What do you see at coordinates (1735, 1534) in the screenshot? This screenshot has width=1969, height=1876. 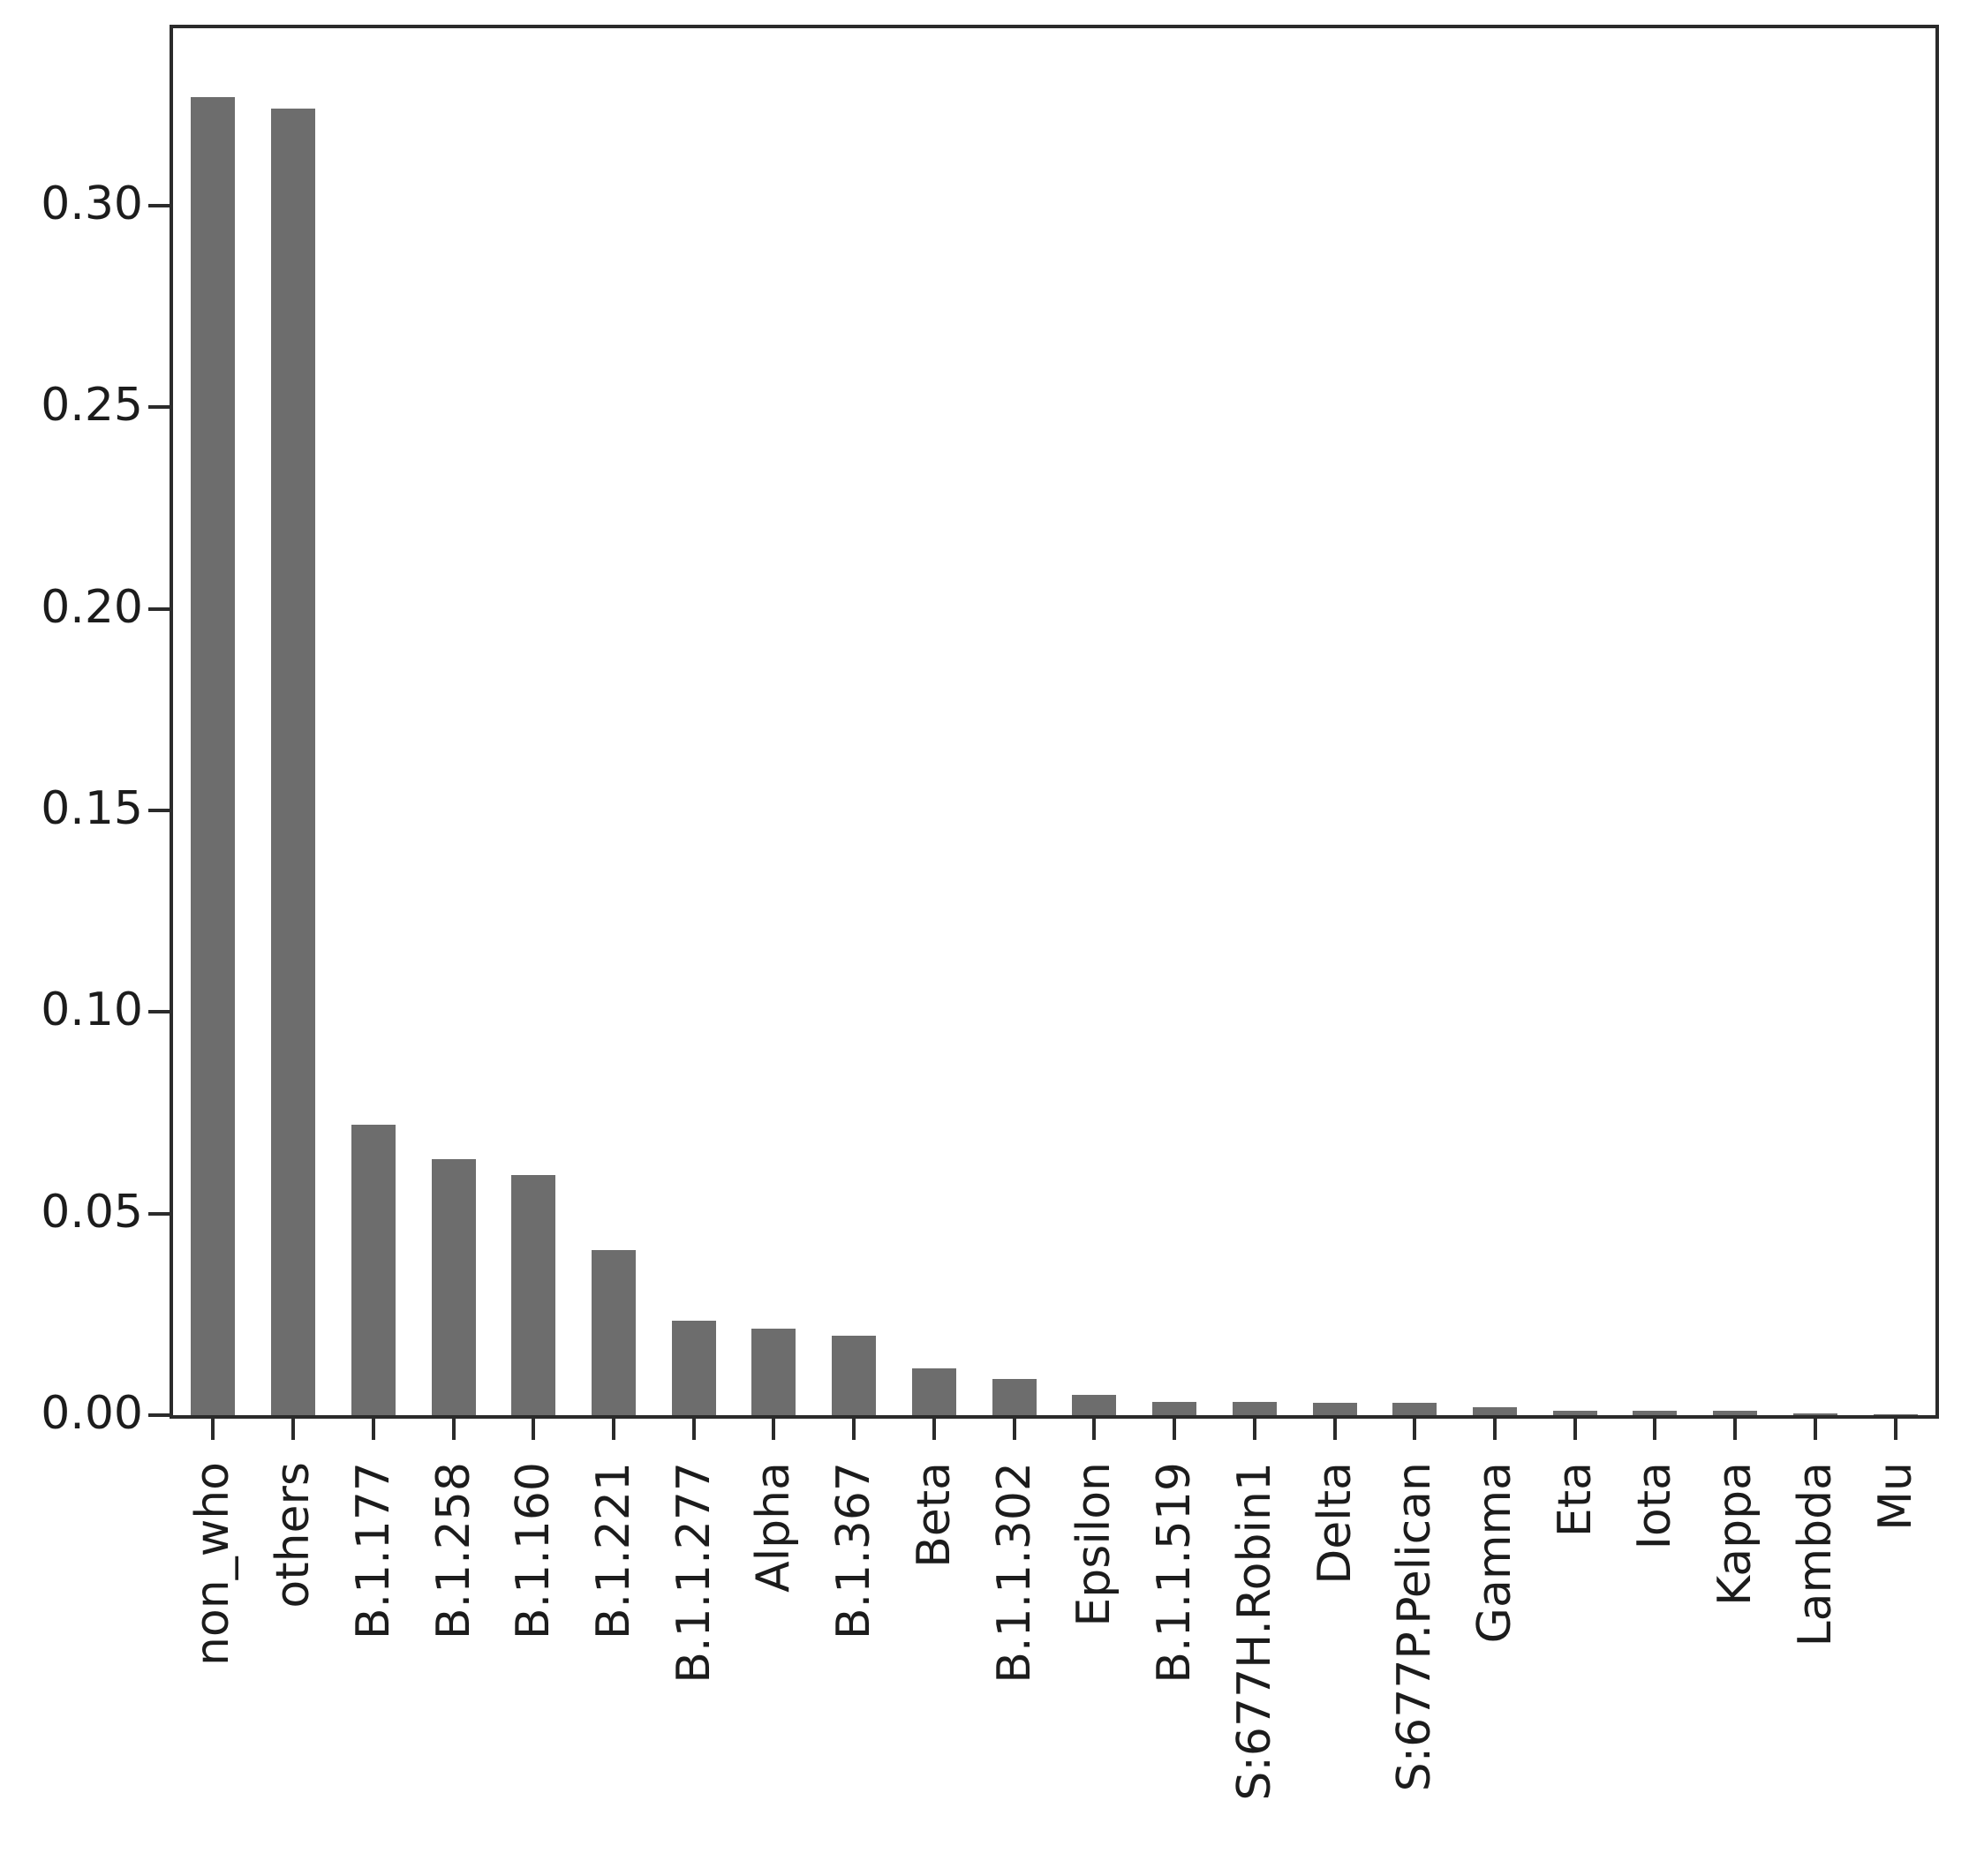 I see `x-tick-label-Kappa: Kappa` at bounding box center [1735, 1534].